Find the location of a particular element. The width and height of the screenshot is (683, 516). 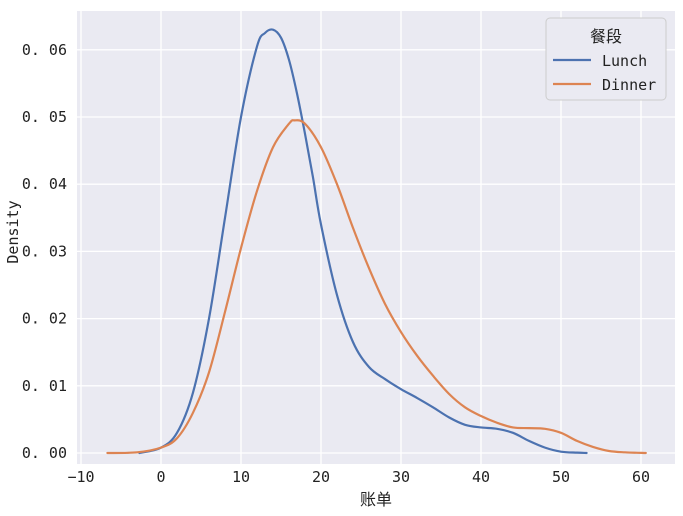

legend-lunch-label: Lunch is located at coordinates (624, 61).